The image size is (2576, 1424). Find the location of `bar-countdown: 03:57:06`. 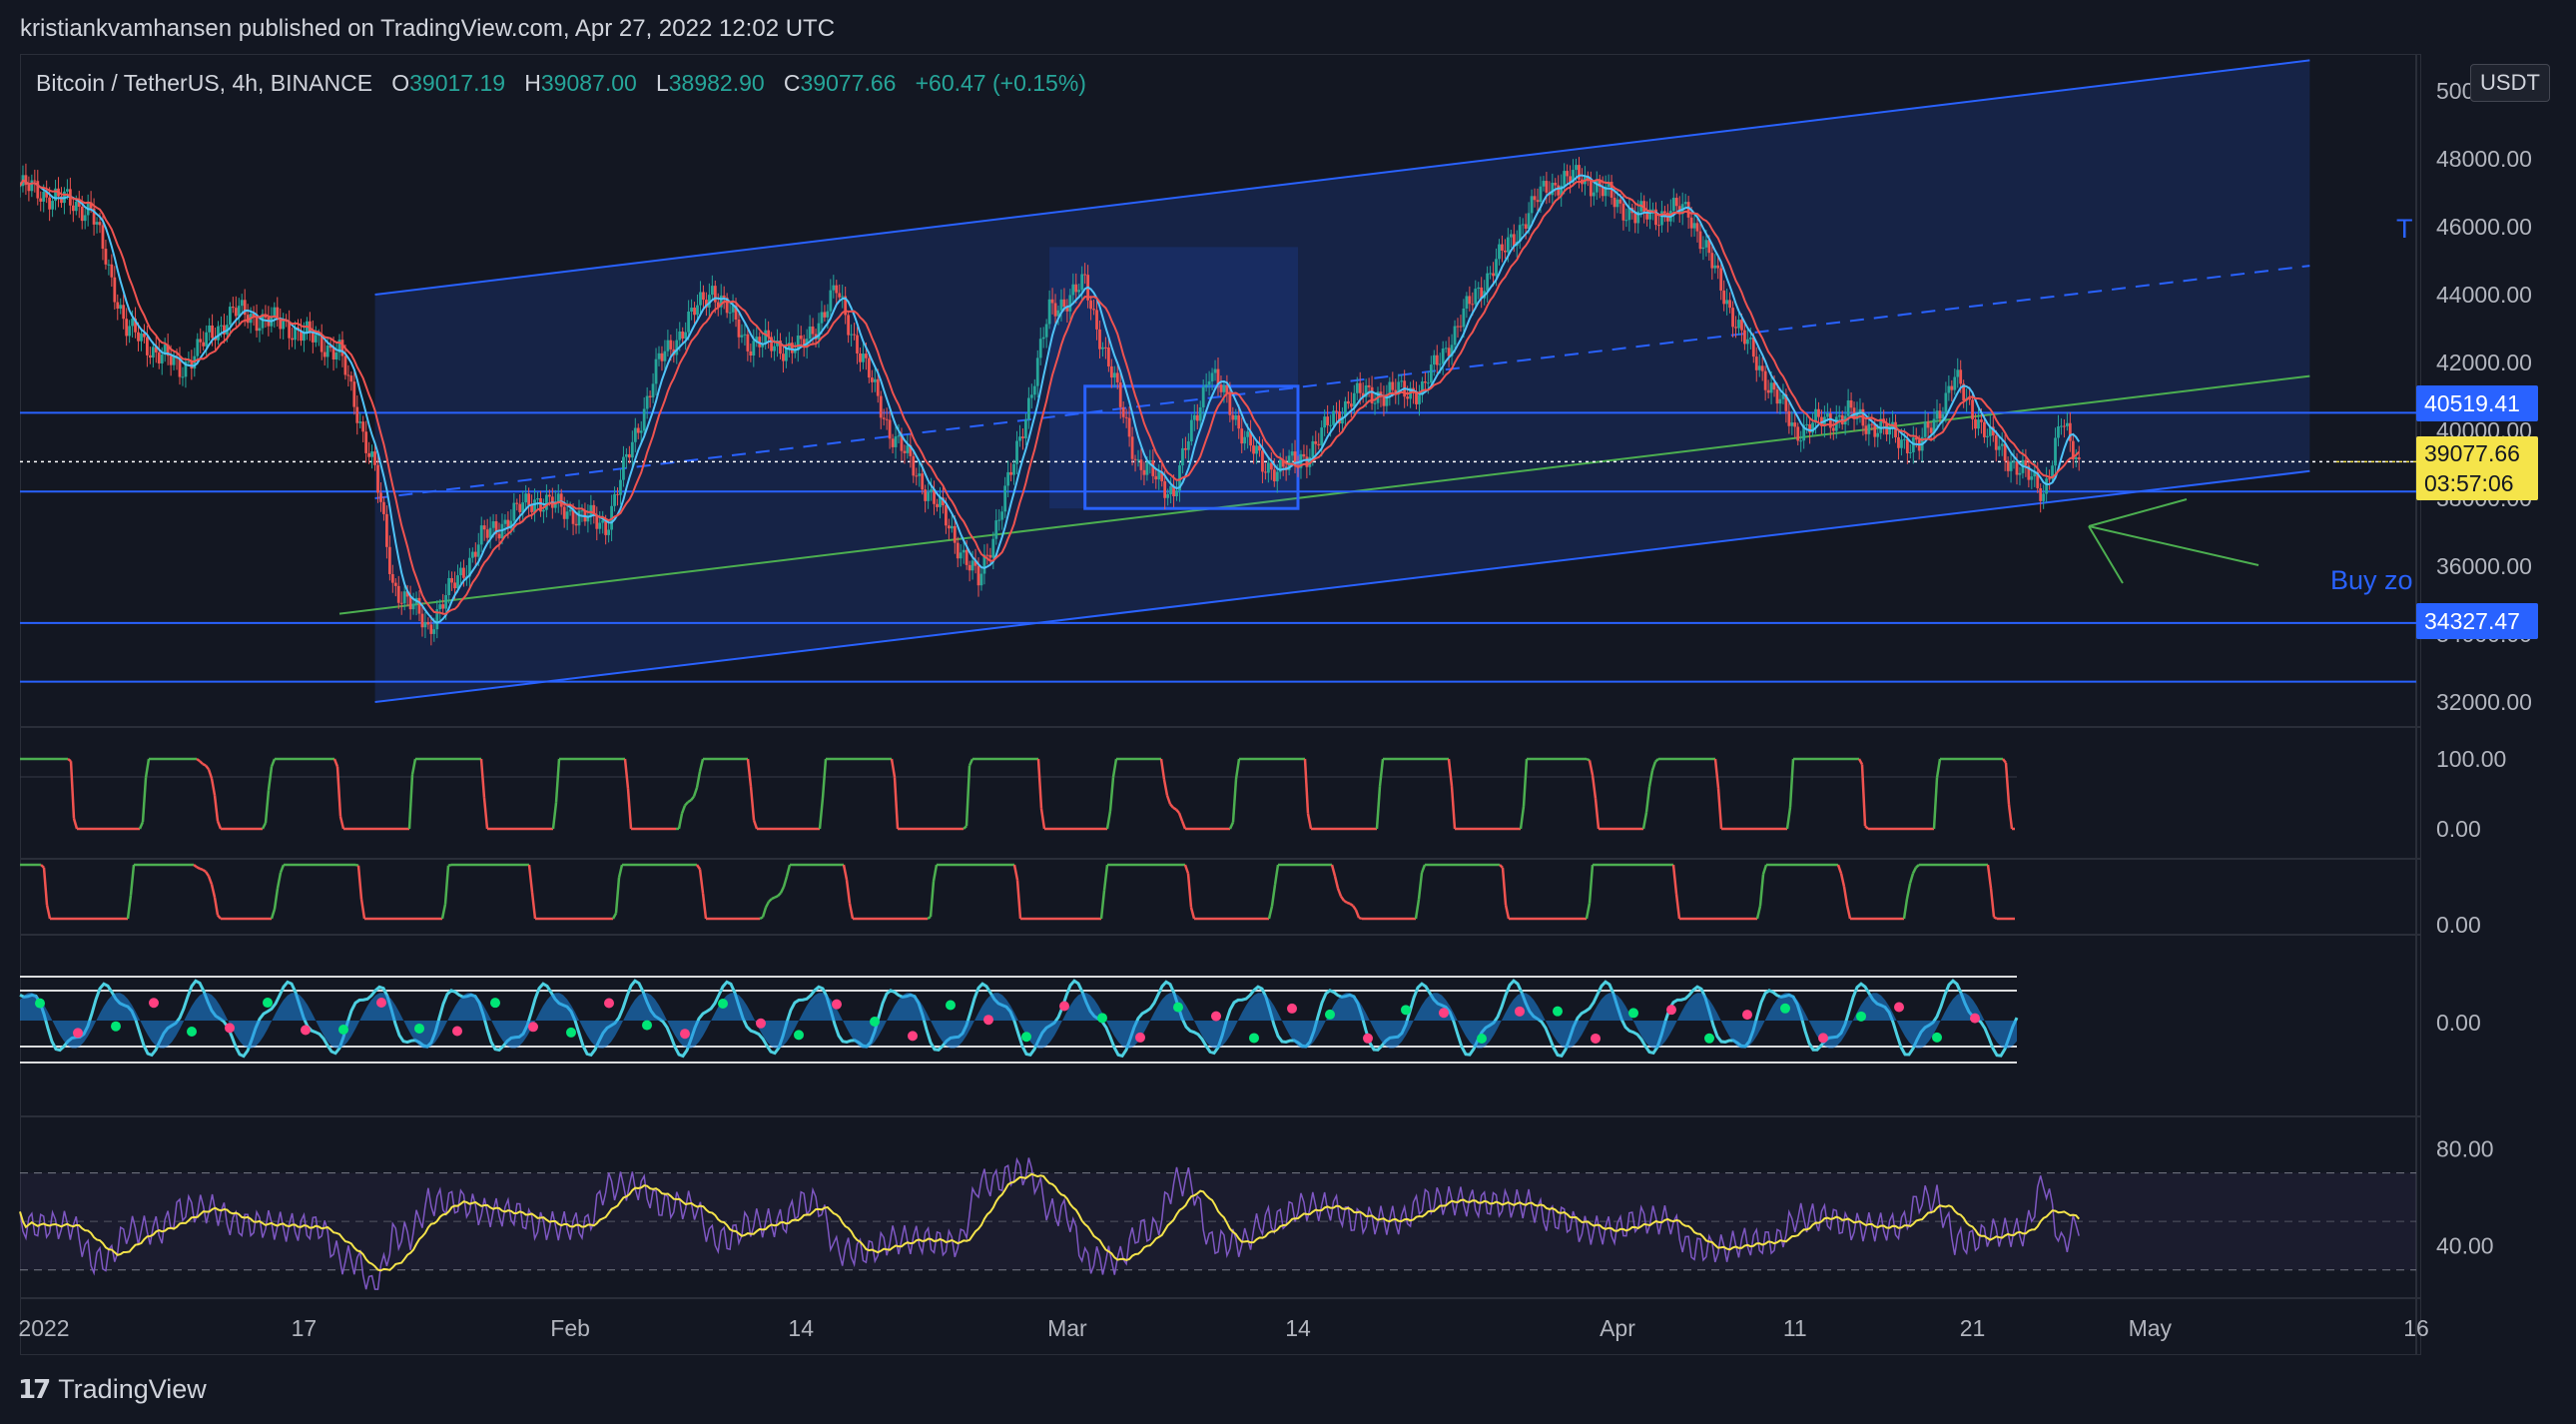

bar-countdown: 03:57:06 is located at coordinates (2469, 483).